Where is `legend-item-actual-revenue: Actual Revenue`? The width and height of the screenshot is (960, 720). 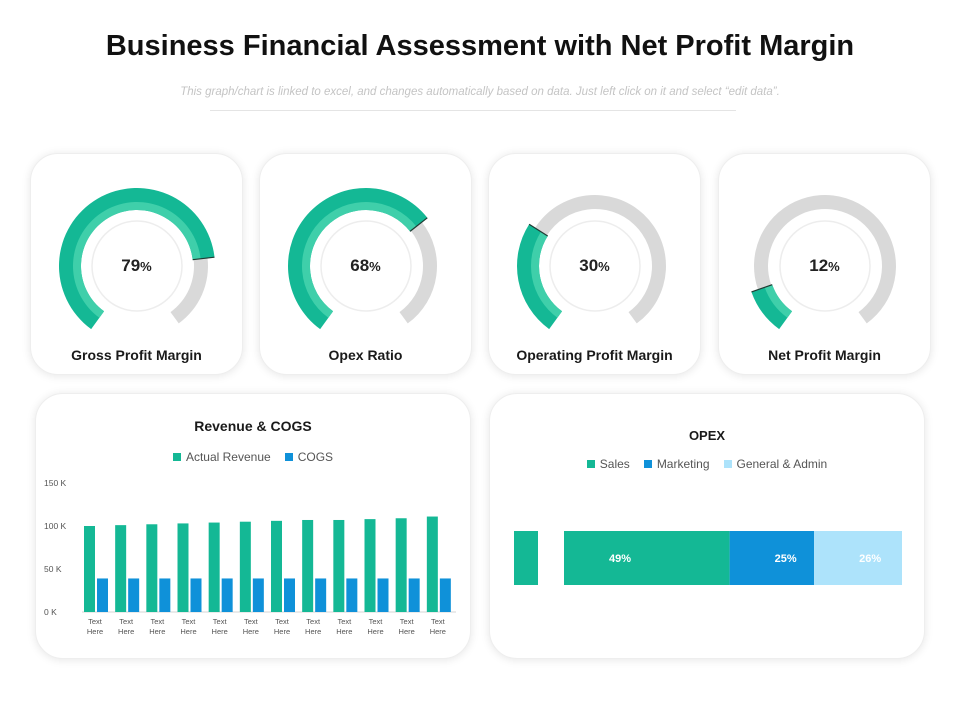 legend-item-actual-revenue: Actual Revenue is located at coordinates (221, 457).